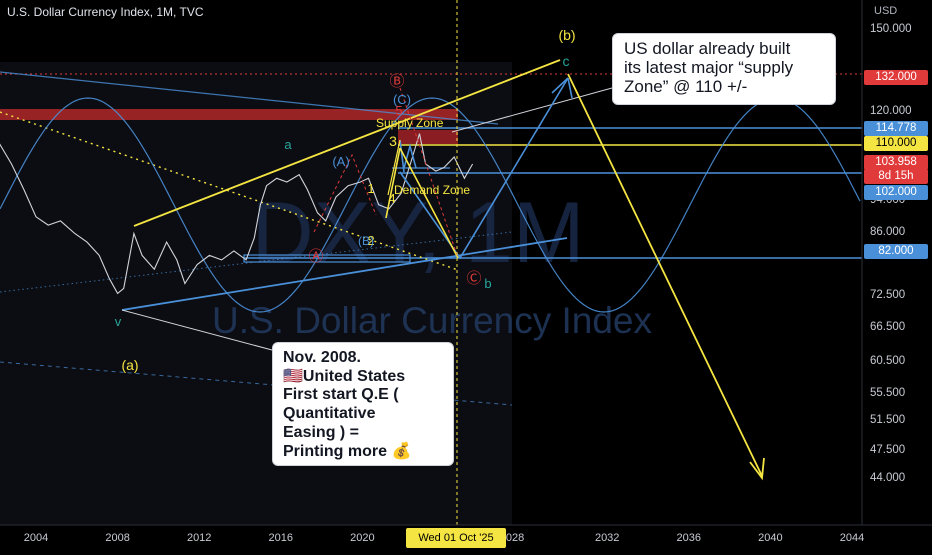  Describe the element at coordinates (757, 469) in the screenshot. I see `yellow-arrowhead` at that location.